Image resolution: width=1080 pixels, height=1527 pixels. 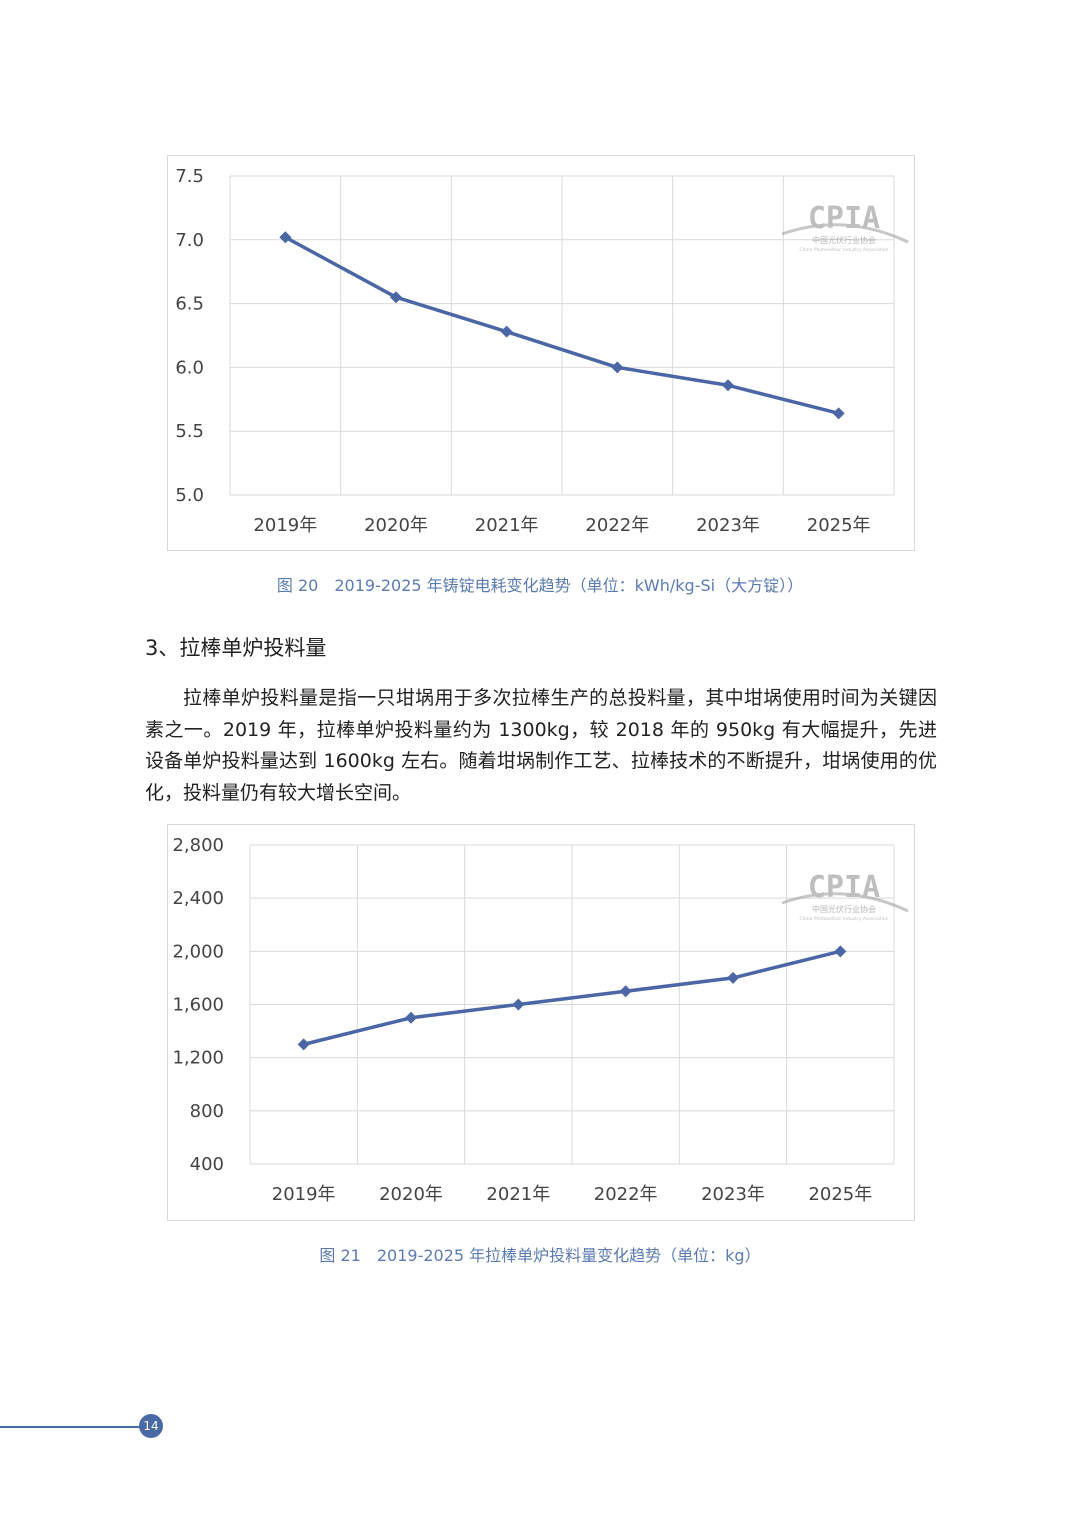 What do you see at coordinates (189, 367) in the screenshot?
I see `y-tick-label: 6.0` at bounding box center [189, 367].